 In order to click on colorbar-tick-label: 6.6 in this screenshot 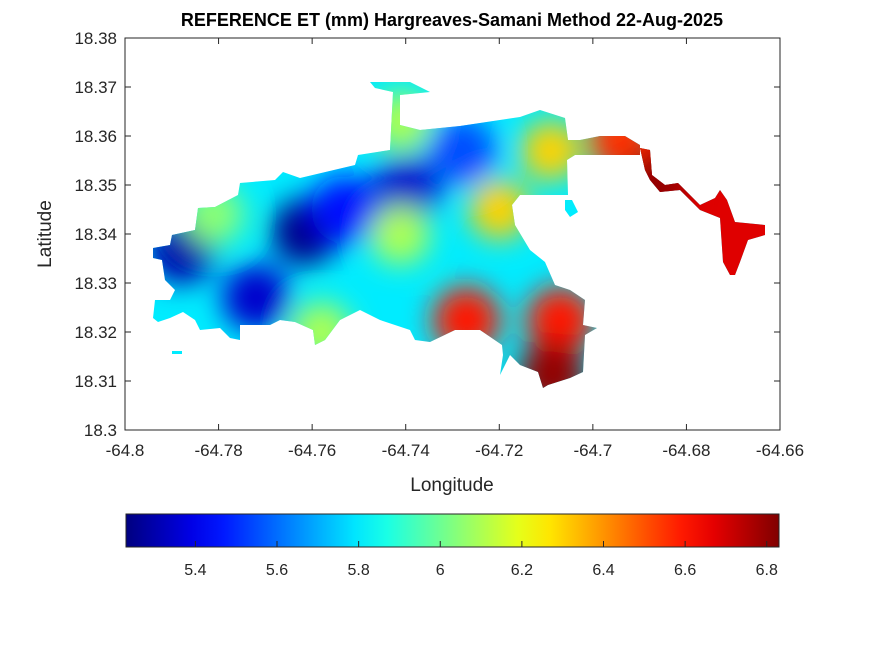, I will do `click(685, 570)`.